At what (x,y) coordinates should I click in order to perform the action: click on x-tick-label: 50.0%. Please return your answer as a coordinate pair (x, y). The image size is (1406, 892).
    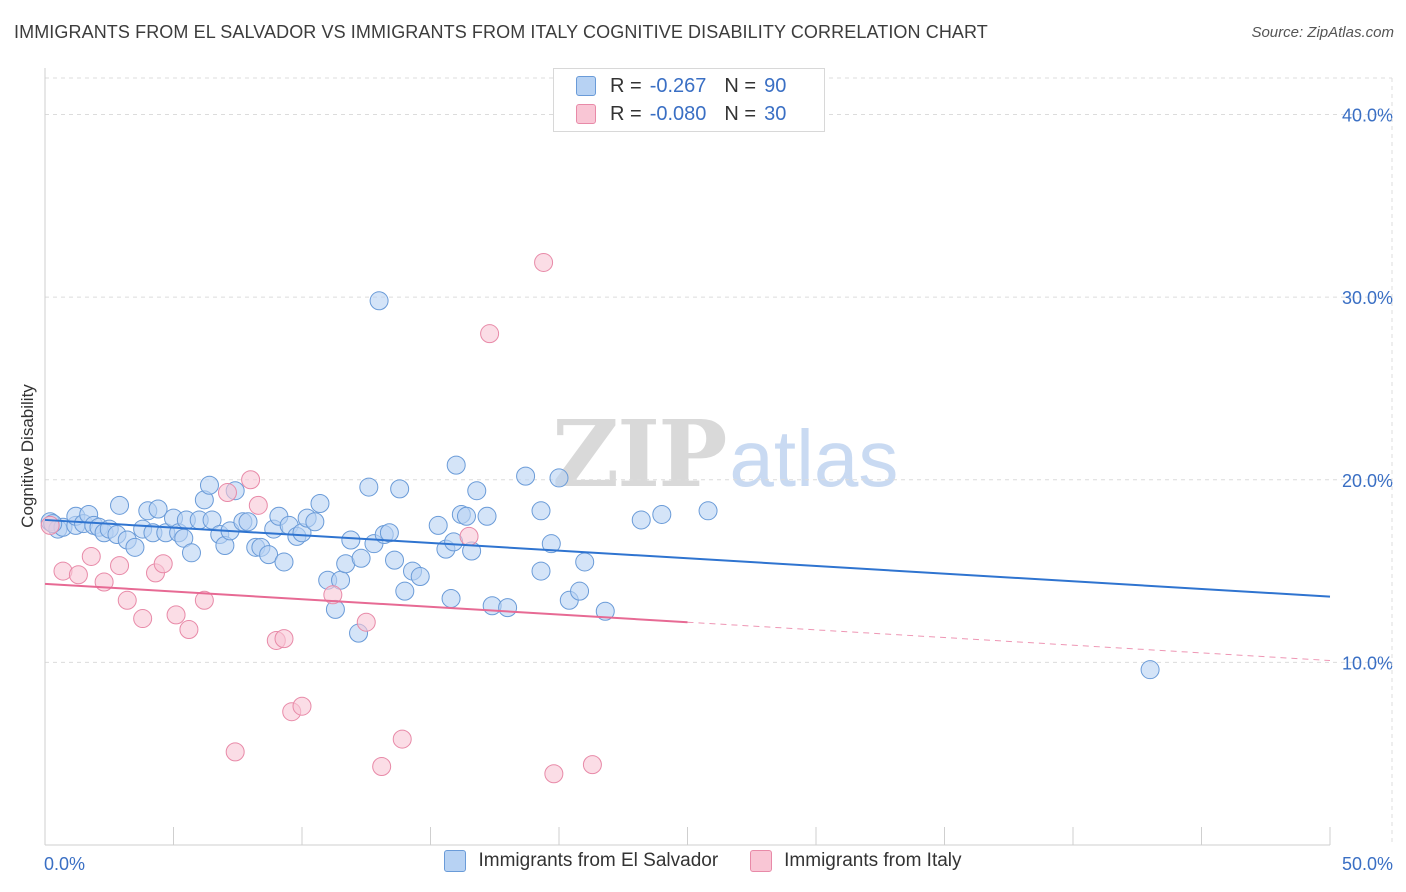
    Looking at the image, I should click on (1367, 864).